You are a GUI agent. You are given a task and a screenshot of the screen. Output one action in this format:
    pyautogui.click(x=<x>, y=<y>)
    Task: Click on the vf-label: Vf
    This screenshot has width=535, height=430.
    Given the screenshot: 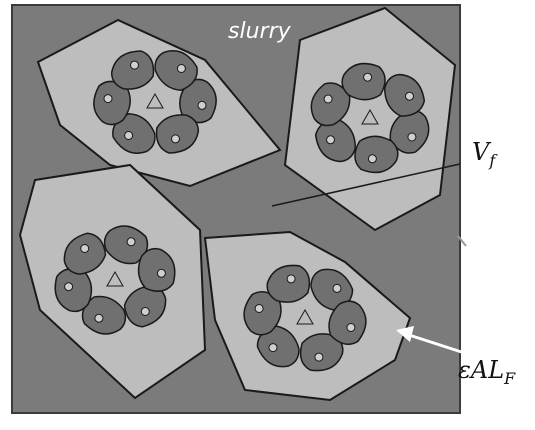 What is the action you would take?
    pyautogui.click(x=485, y=154)
    